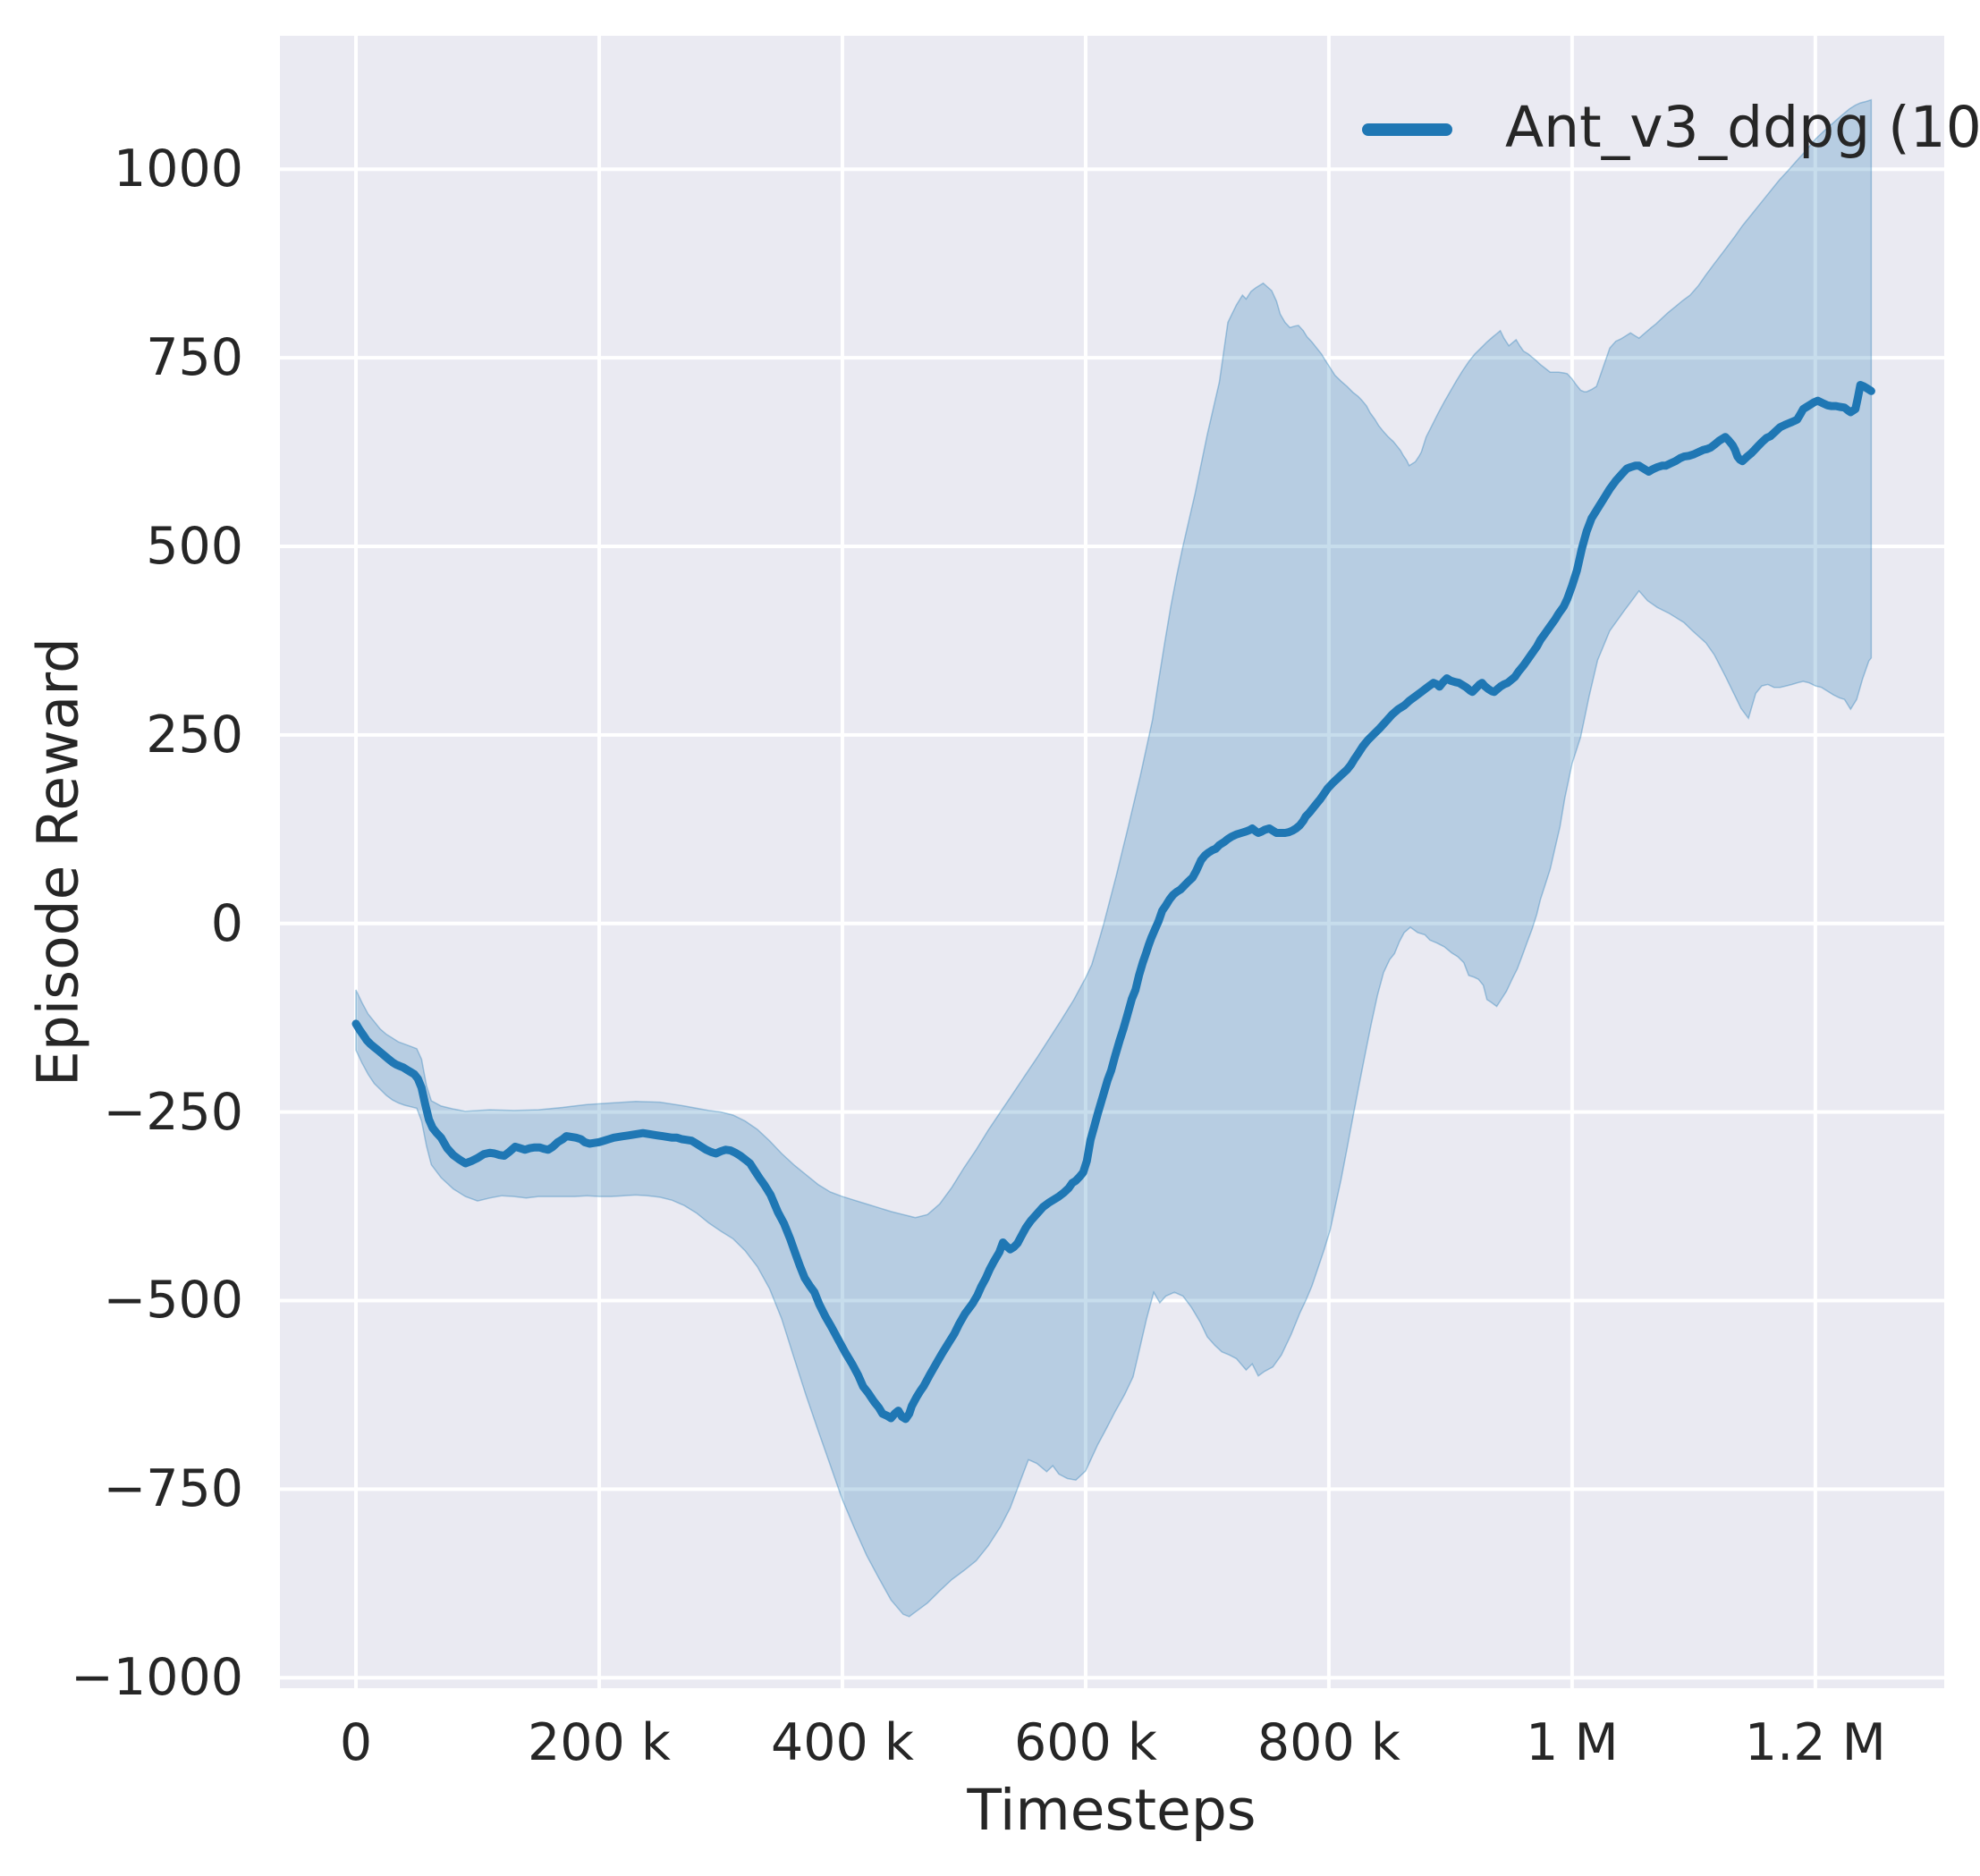 This screenshot has width=1980, height=1876. Describe the element at coordinates (1085, 1743) in the screenshot. I see `x-tick-label: 600 k` at that location.